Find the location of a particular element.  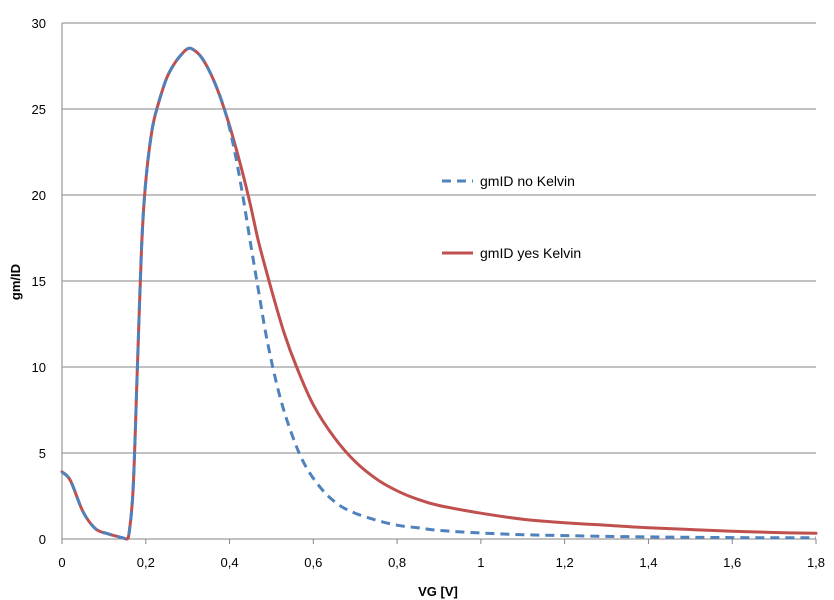

y-tick-label: 25 is located at coordinates (39, 109).